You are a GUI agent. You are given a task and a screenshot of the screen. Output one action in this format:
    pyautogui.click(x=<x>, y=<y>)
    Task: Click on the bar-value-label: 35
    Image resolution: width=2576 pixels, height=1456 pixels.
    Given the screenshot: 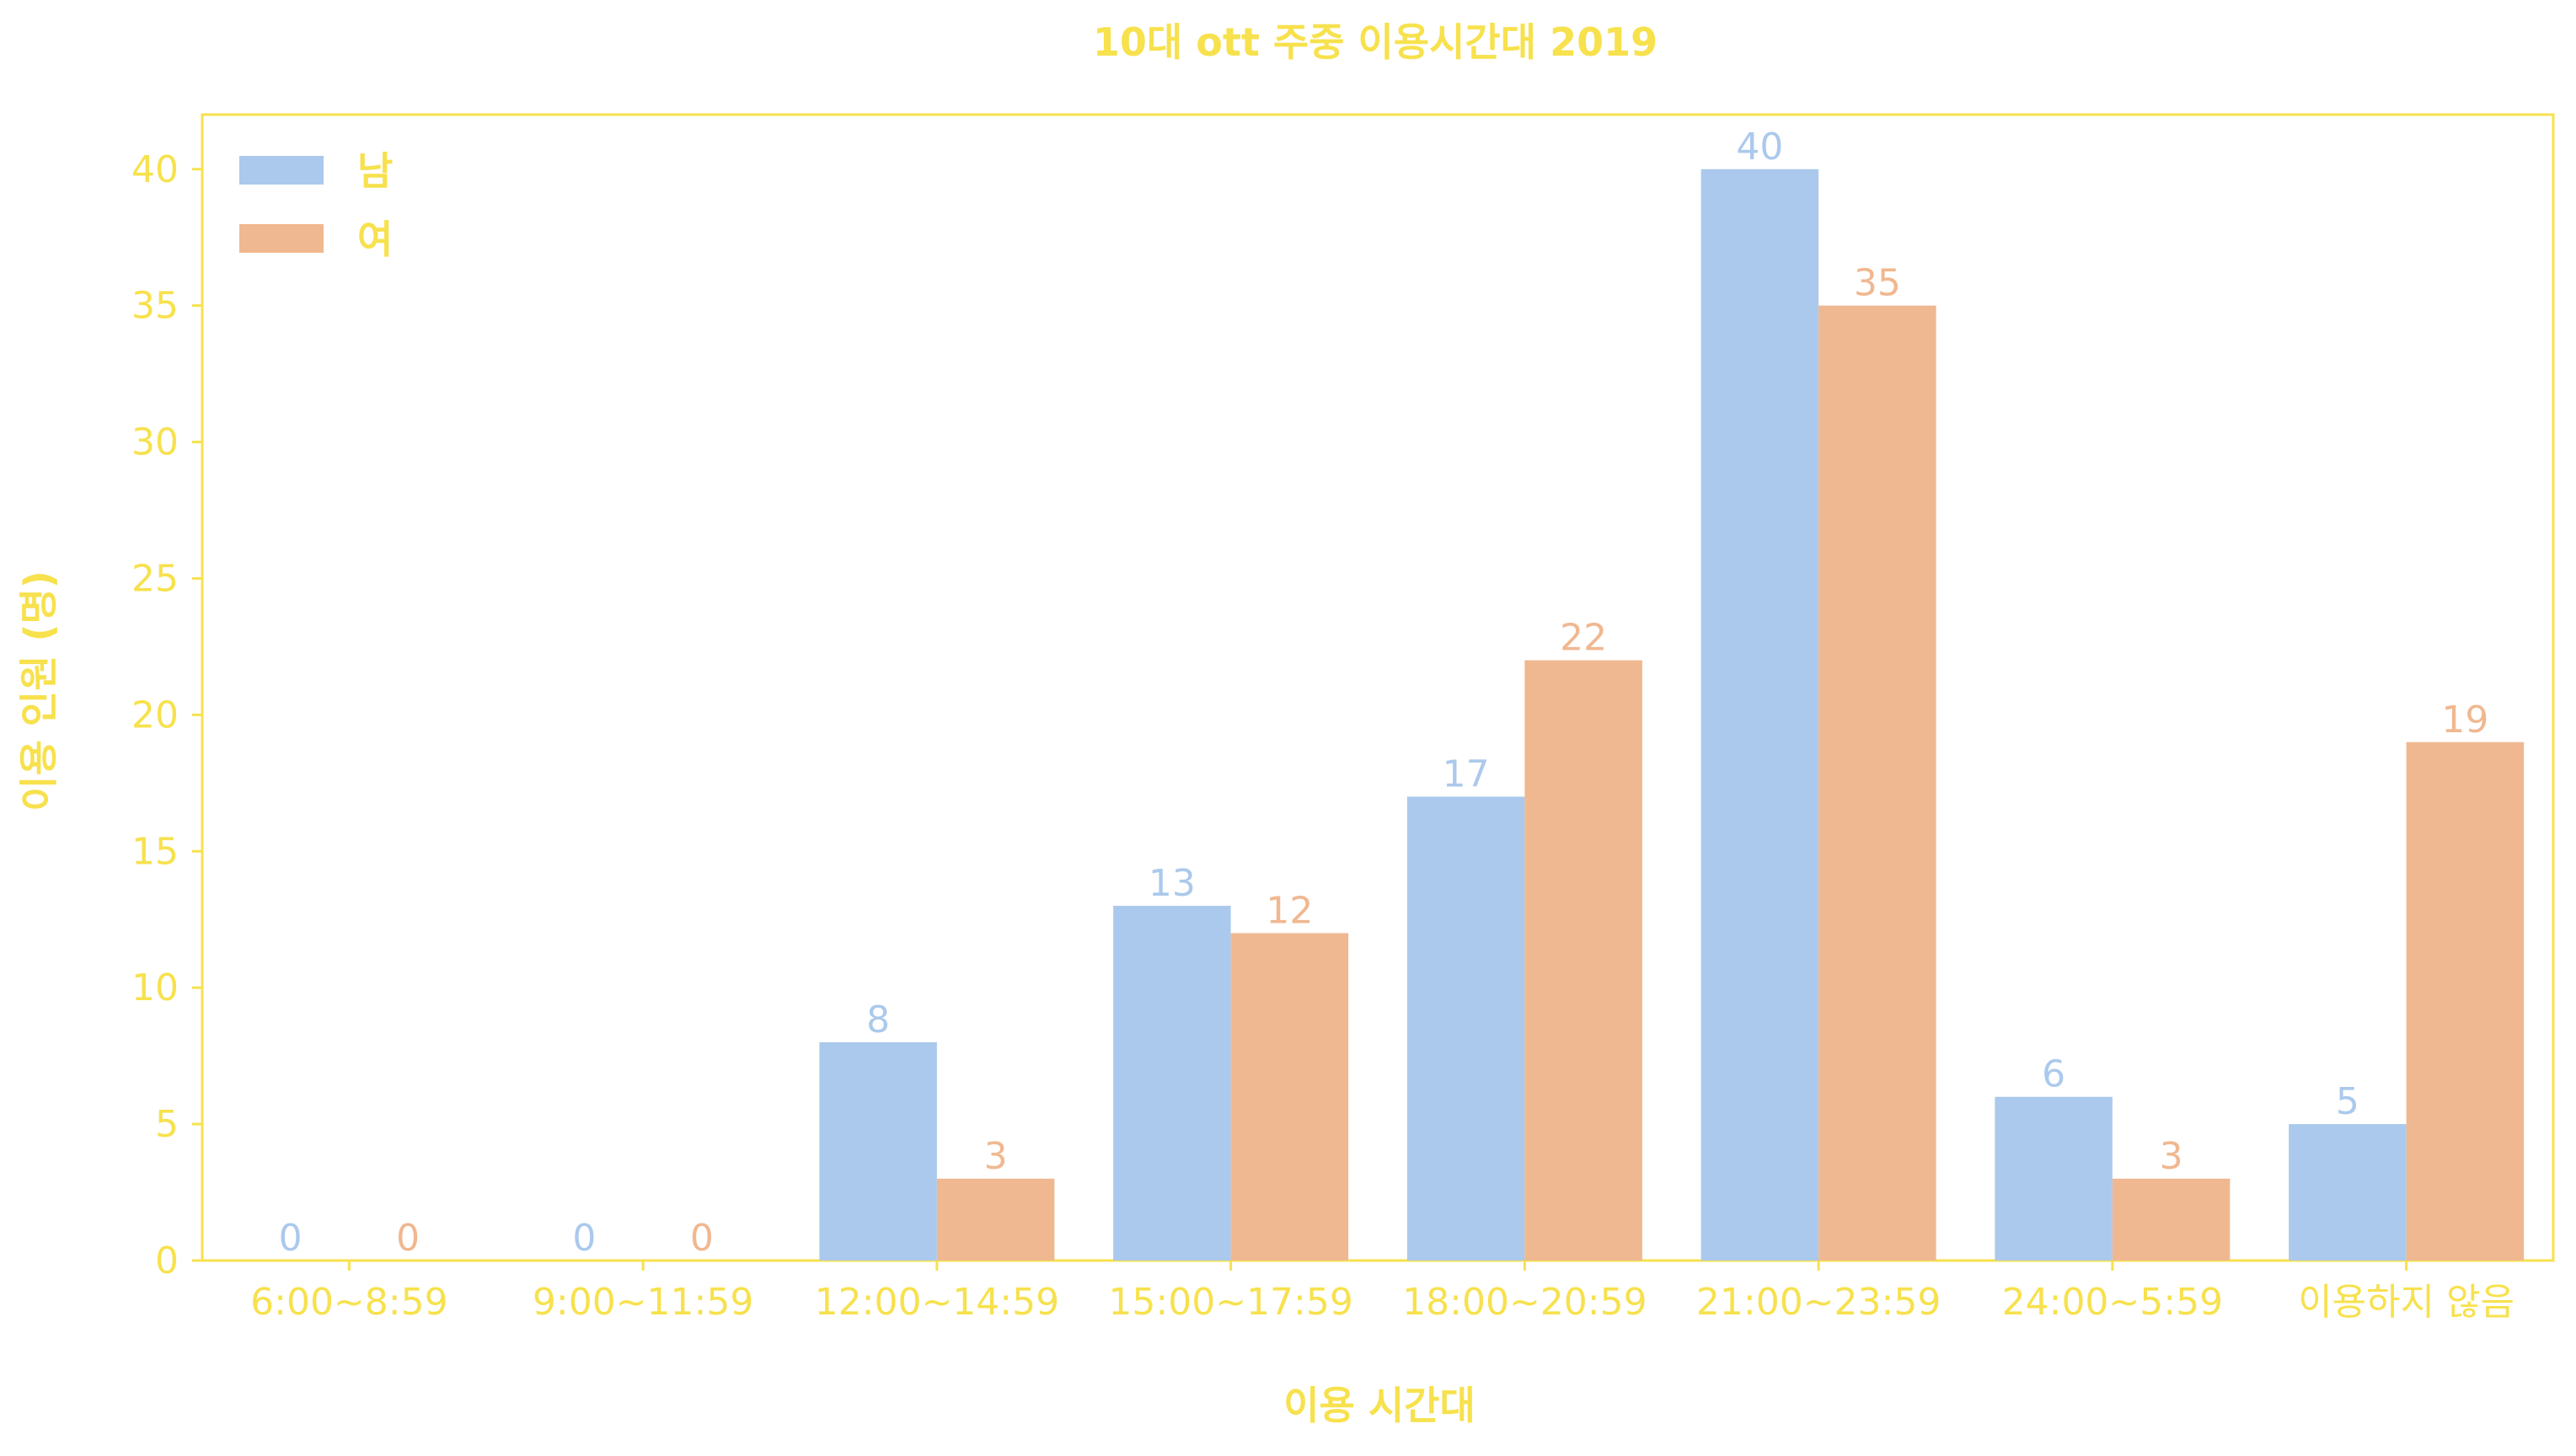 What is the action you would take?
    pyautogui.click(x=1878, y=283)
    